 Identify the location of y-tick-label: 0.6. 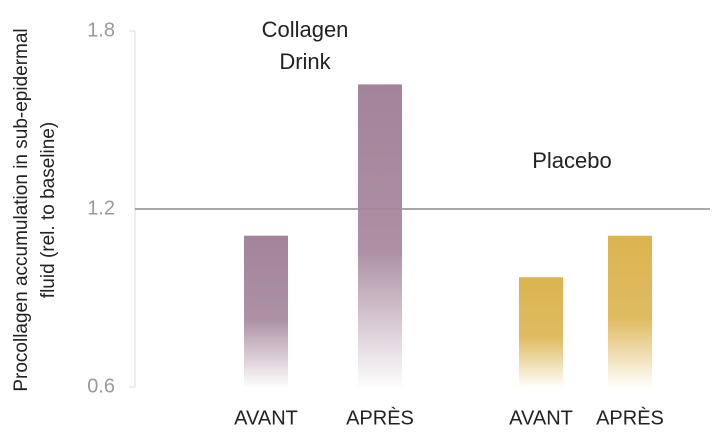
(101, 386).